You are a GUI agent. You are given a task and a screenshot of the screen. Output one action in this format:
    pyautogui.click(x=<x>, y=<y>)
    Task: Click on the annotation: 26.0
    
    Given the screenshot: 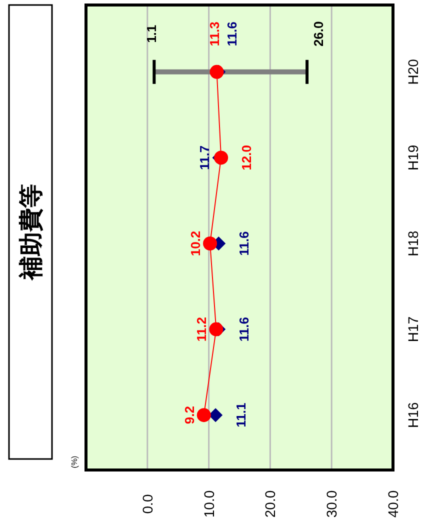 What is the action you would take?
    pyautogui.click(x=318, y=34)
    